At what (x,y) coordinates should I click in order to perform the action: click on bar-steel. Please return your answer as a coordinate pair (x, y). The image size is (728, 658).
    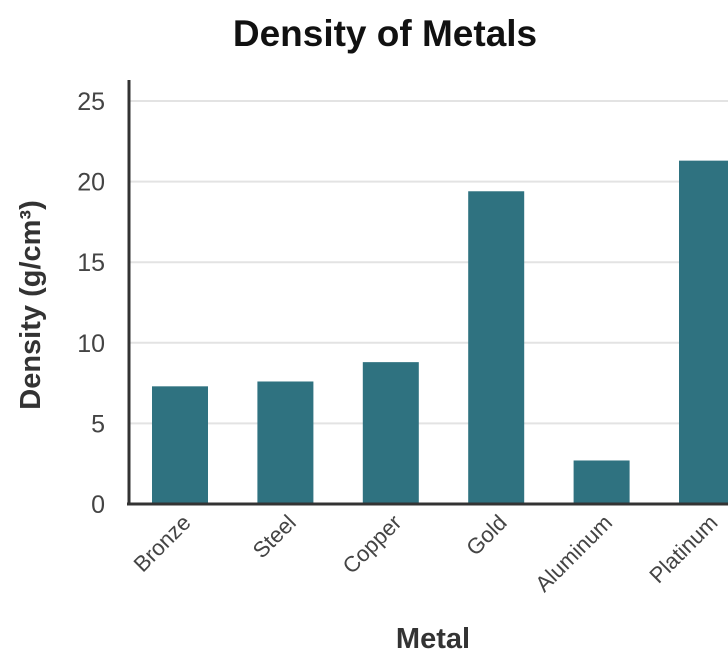
    Looking at the image, I should click on (285, 442).